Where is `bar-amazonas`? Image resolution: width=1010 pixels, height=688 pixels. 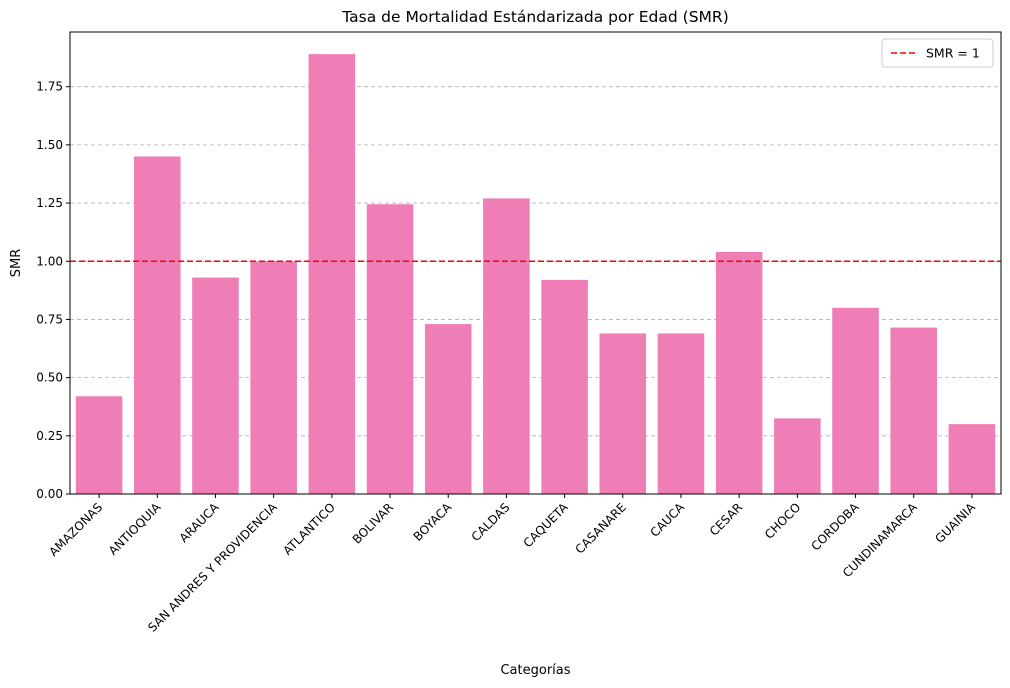
bar-amazonas is located at coordinates (99, 445).